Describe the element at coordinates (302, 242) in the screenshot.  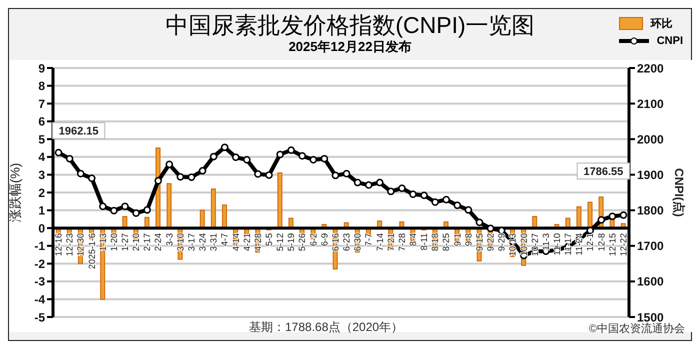
I see `x-tick-label: 5-26` at that location.